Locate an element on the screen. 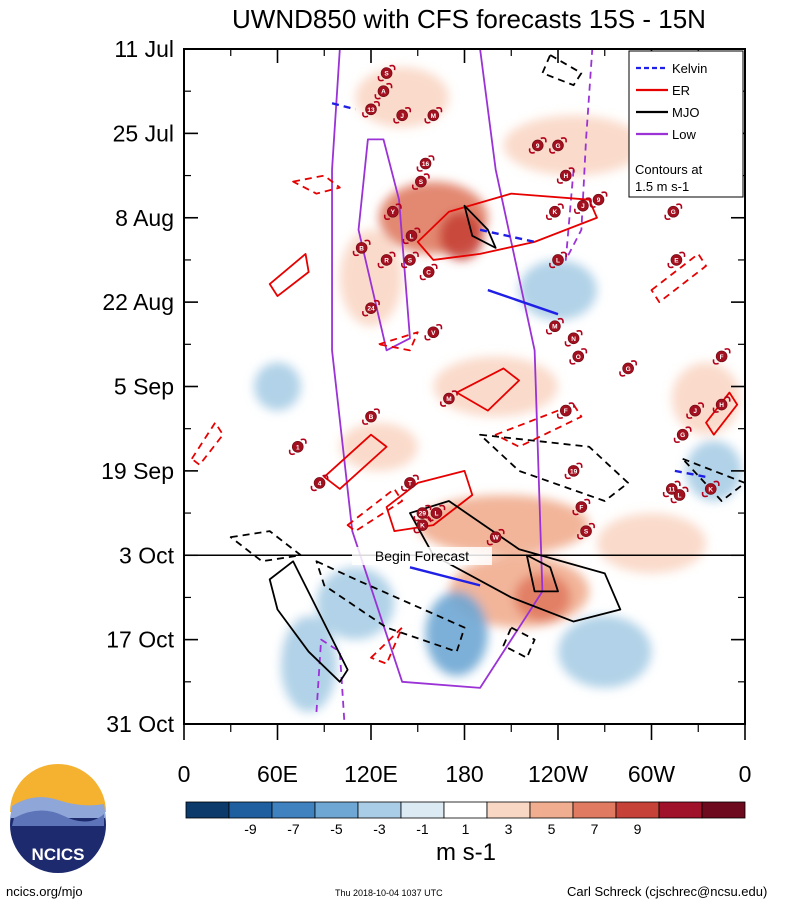 Image resolution: width=809 pixels, height=907 pixels. storm-marker-label: 16 is located at coordinates (426, 164).